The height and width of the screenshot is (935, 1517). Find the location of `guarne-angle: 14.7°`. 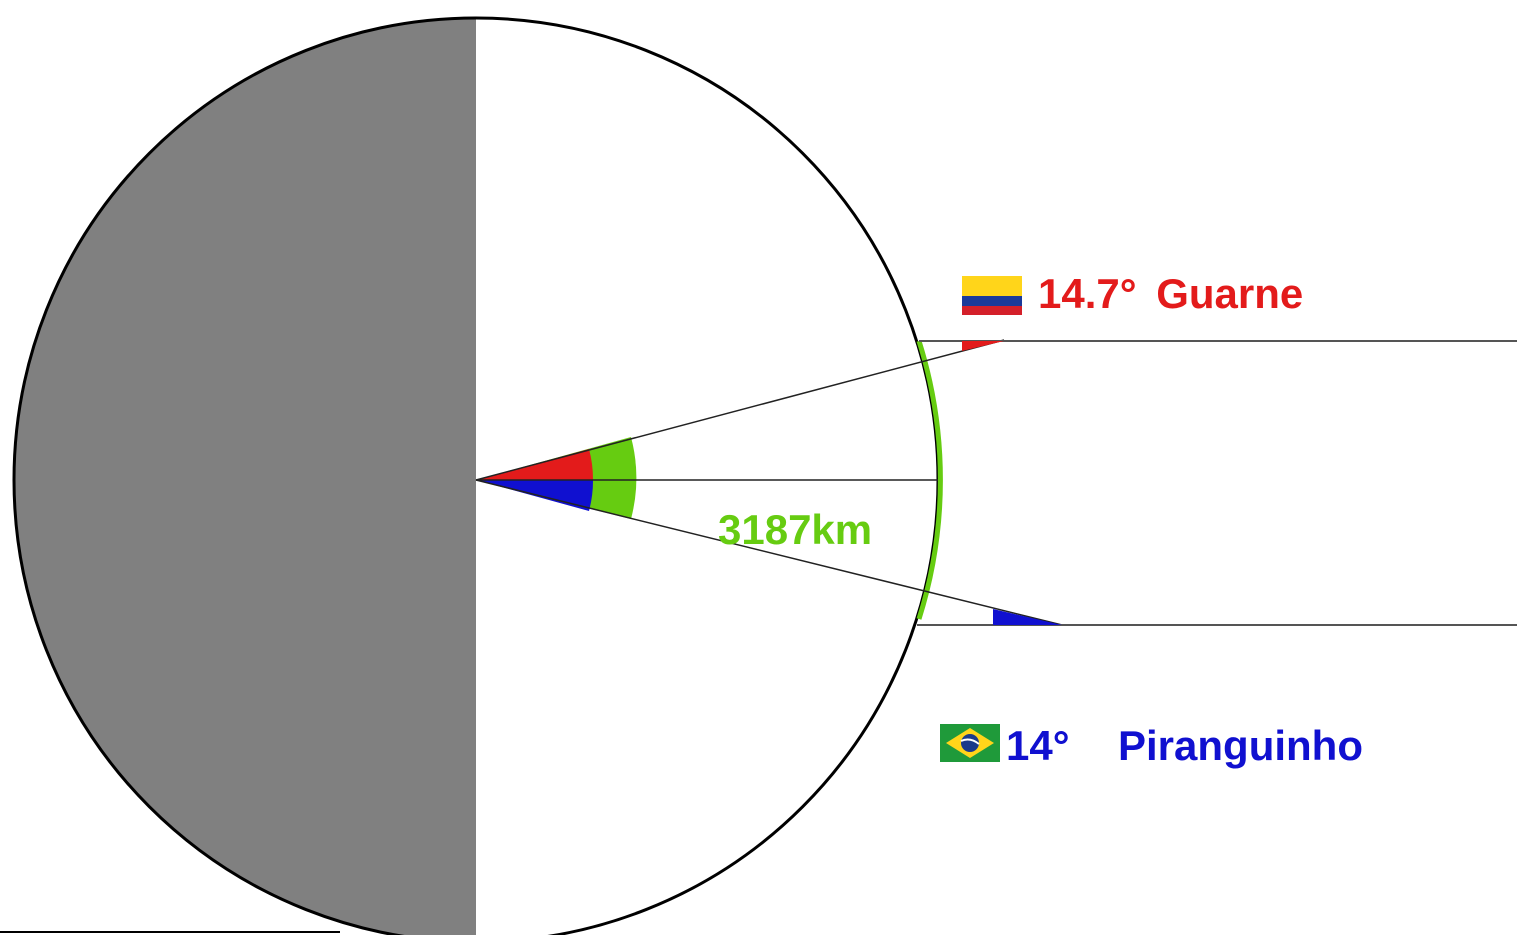

guarne-angle: 14.7° is located at coordinates (1087, 293).